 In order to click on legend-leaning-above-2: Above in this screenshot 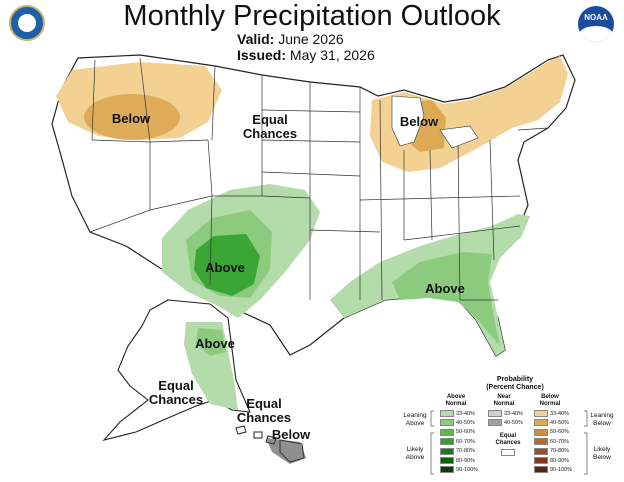, I will do `click(415, 423)`.